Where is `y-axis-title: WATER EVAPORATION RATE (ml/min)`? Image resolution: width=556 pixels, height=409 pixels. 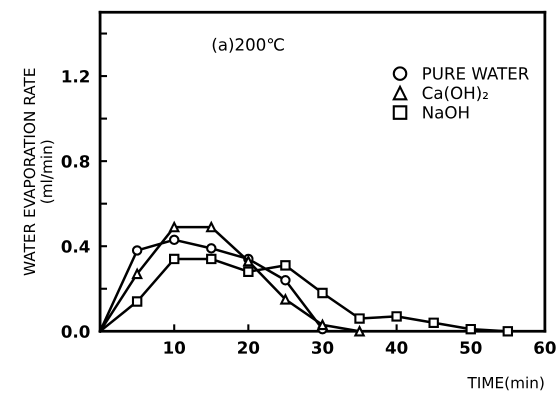
y-axis-title: WATER EVAPORATION RATE (ml/min) is located at coordinates (39, 172).